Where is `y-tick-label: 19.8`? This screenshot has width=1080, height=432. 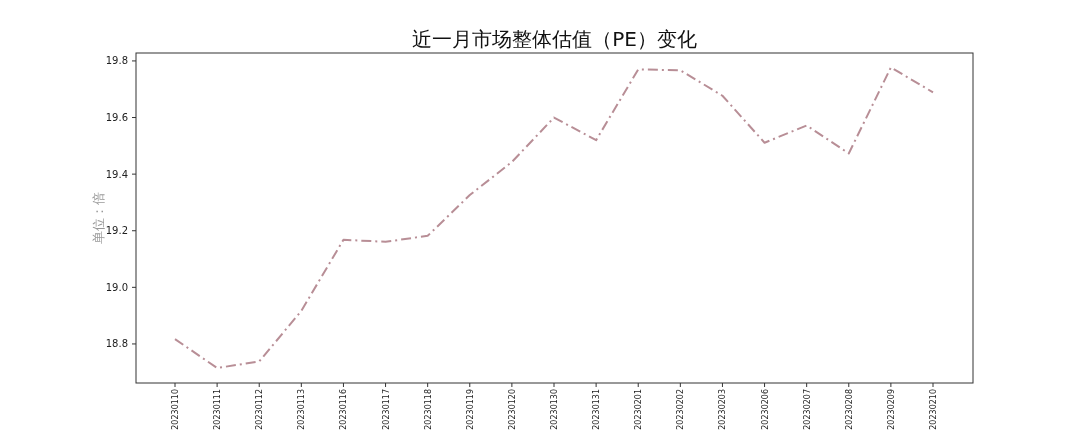
y-tick-label: 19.8 is located at coordinates (116, 61).